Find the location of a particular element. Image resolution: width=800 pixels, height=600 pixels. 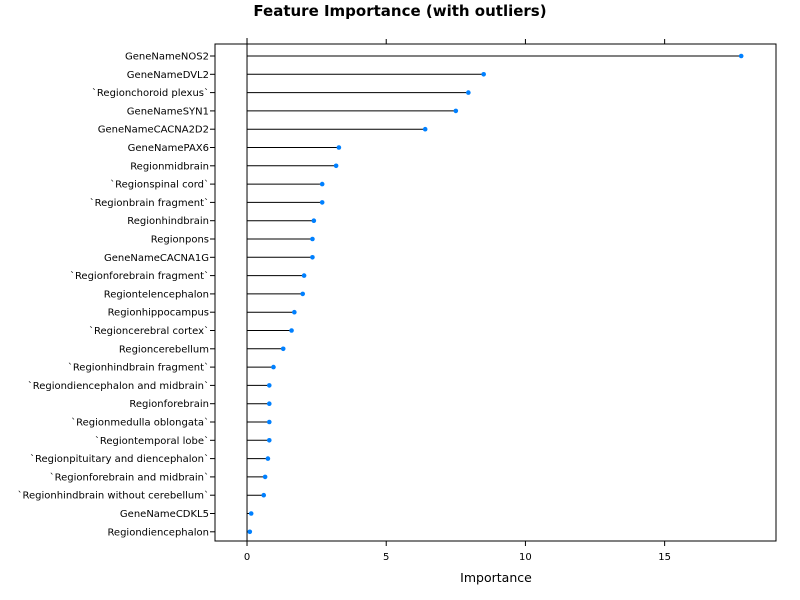

y-tick-label: Regiontelencephalon is located at coordinates (156, 294).